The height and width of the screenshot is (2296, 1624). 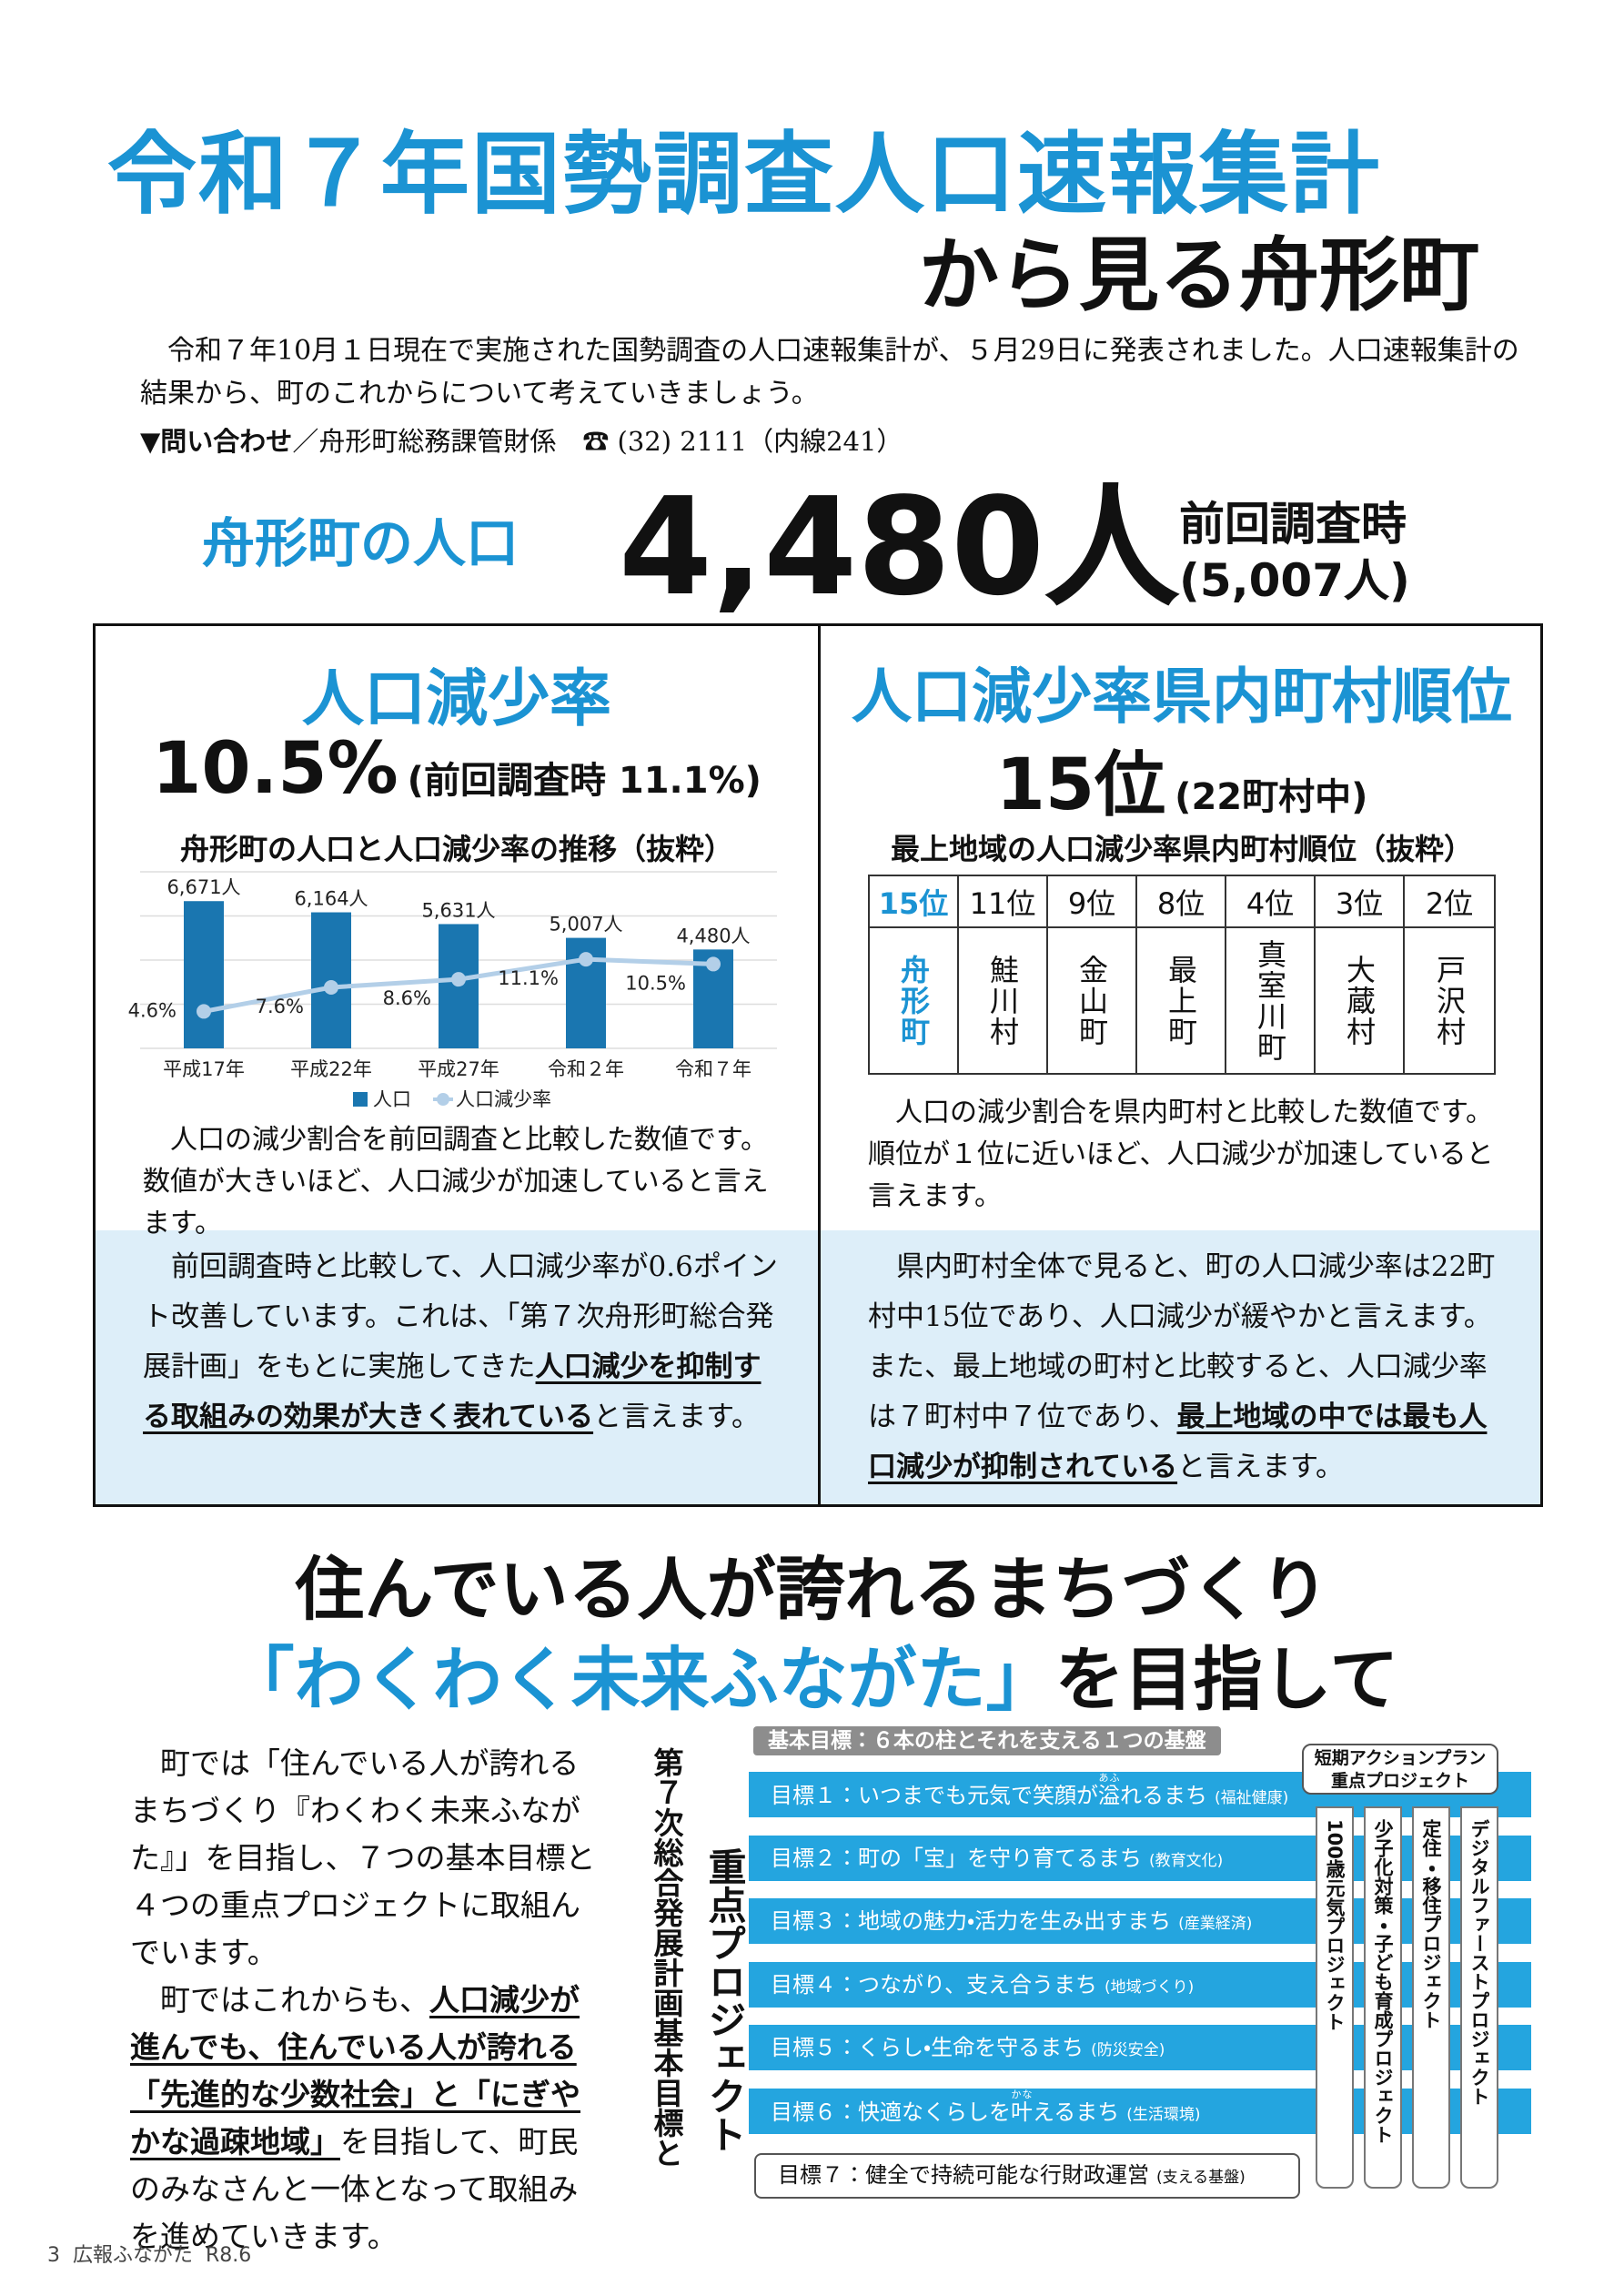 What do you see at coordinates (1271, 902) in the screenshot?
I see `rank-cell: 4位` at bounding box center [1271, 902].